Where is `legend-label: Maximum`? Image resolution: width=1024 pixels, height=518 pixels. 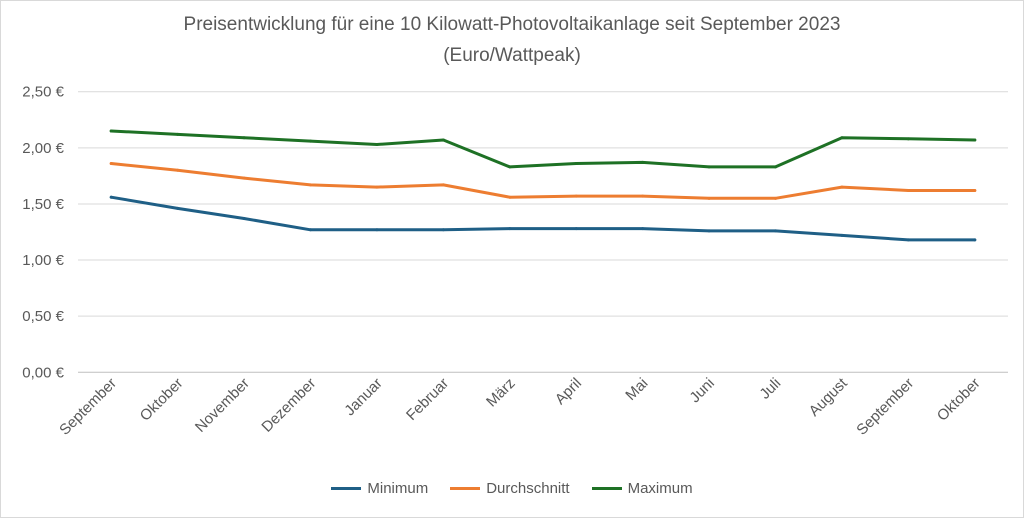
legend-label: Maximum is located at coordinates (660, 488).